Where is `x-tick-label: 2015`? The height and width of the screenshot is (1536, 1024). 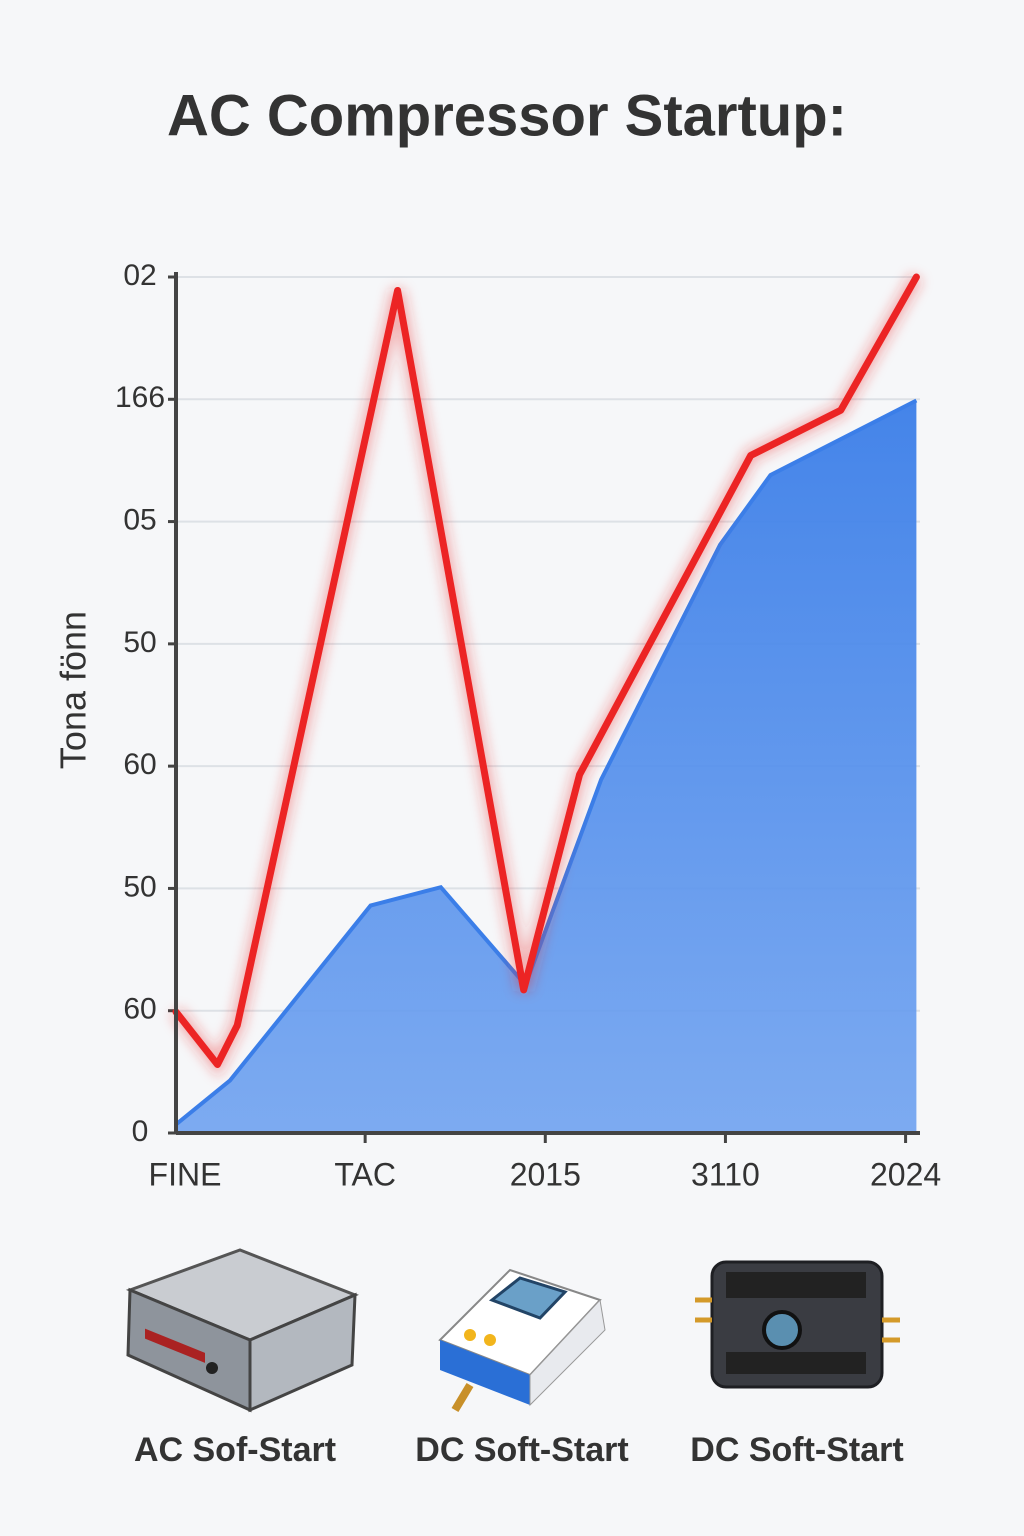 x-tick-label: 2015 is located at coordinates (545, 1174).